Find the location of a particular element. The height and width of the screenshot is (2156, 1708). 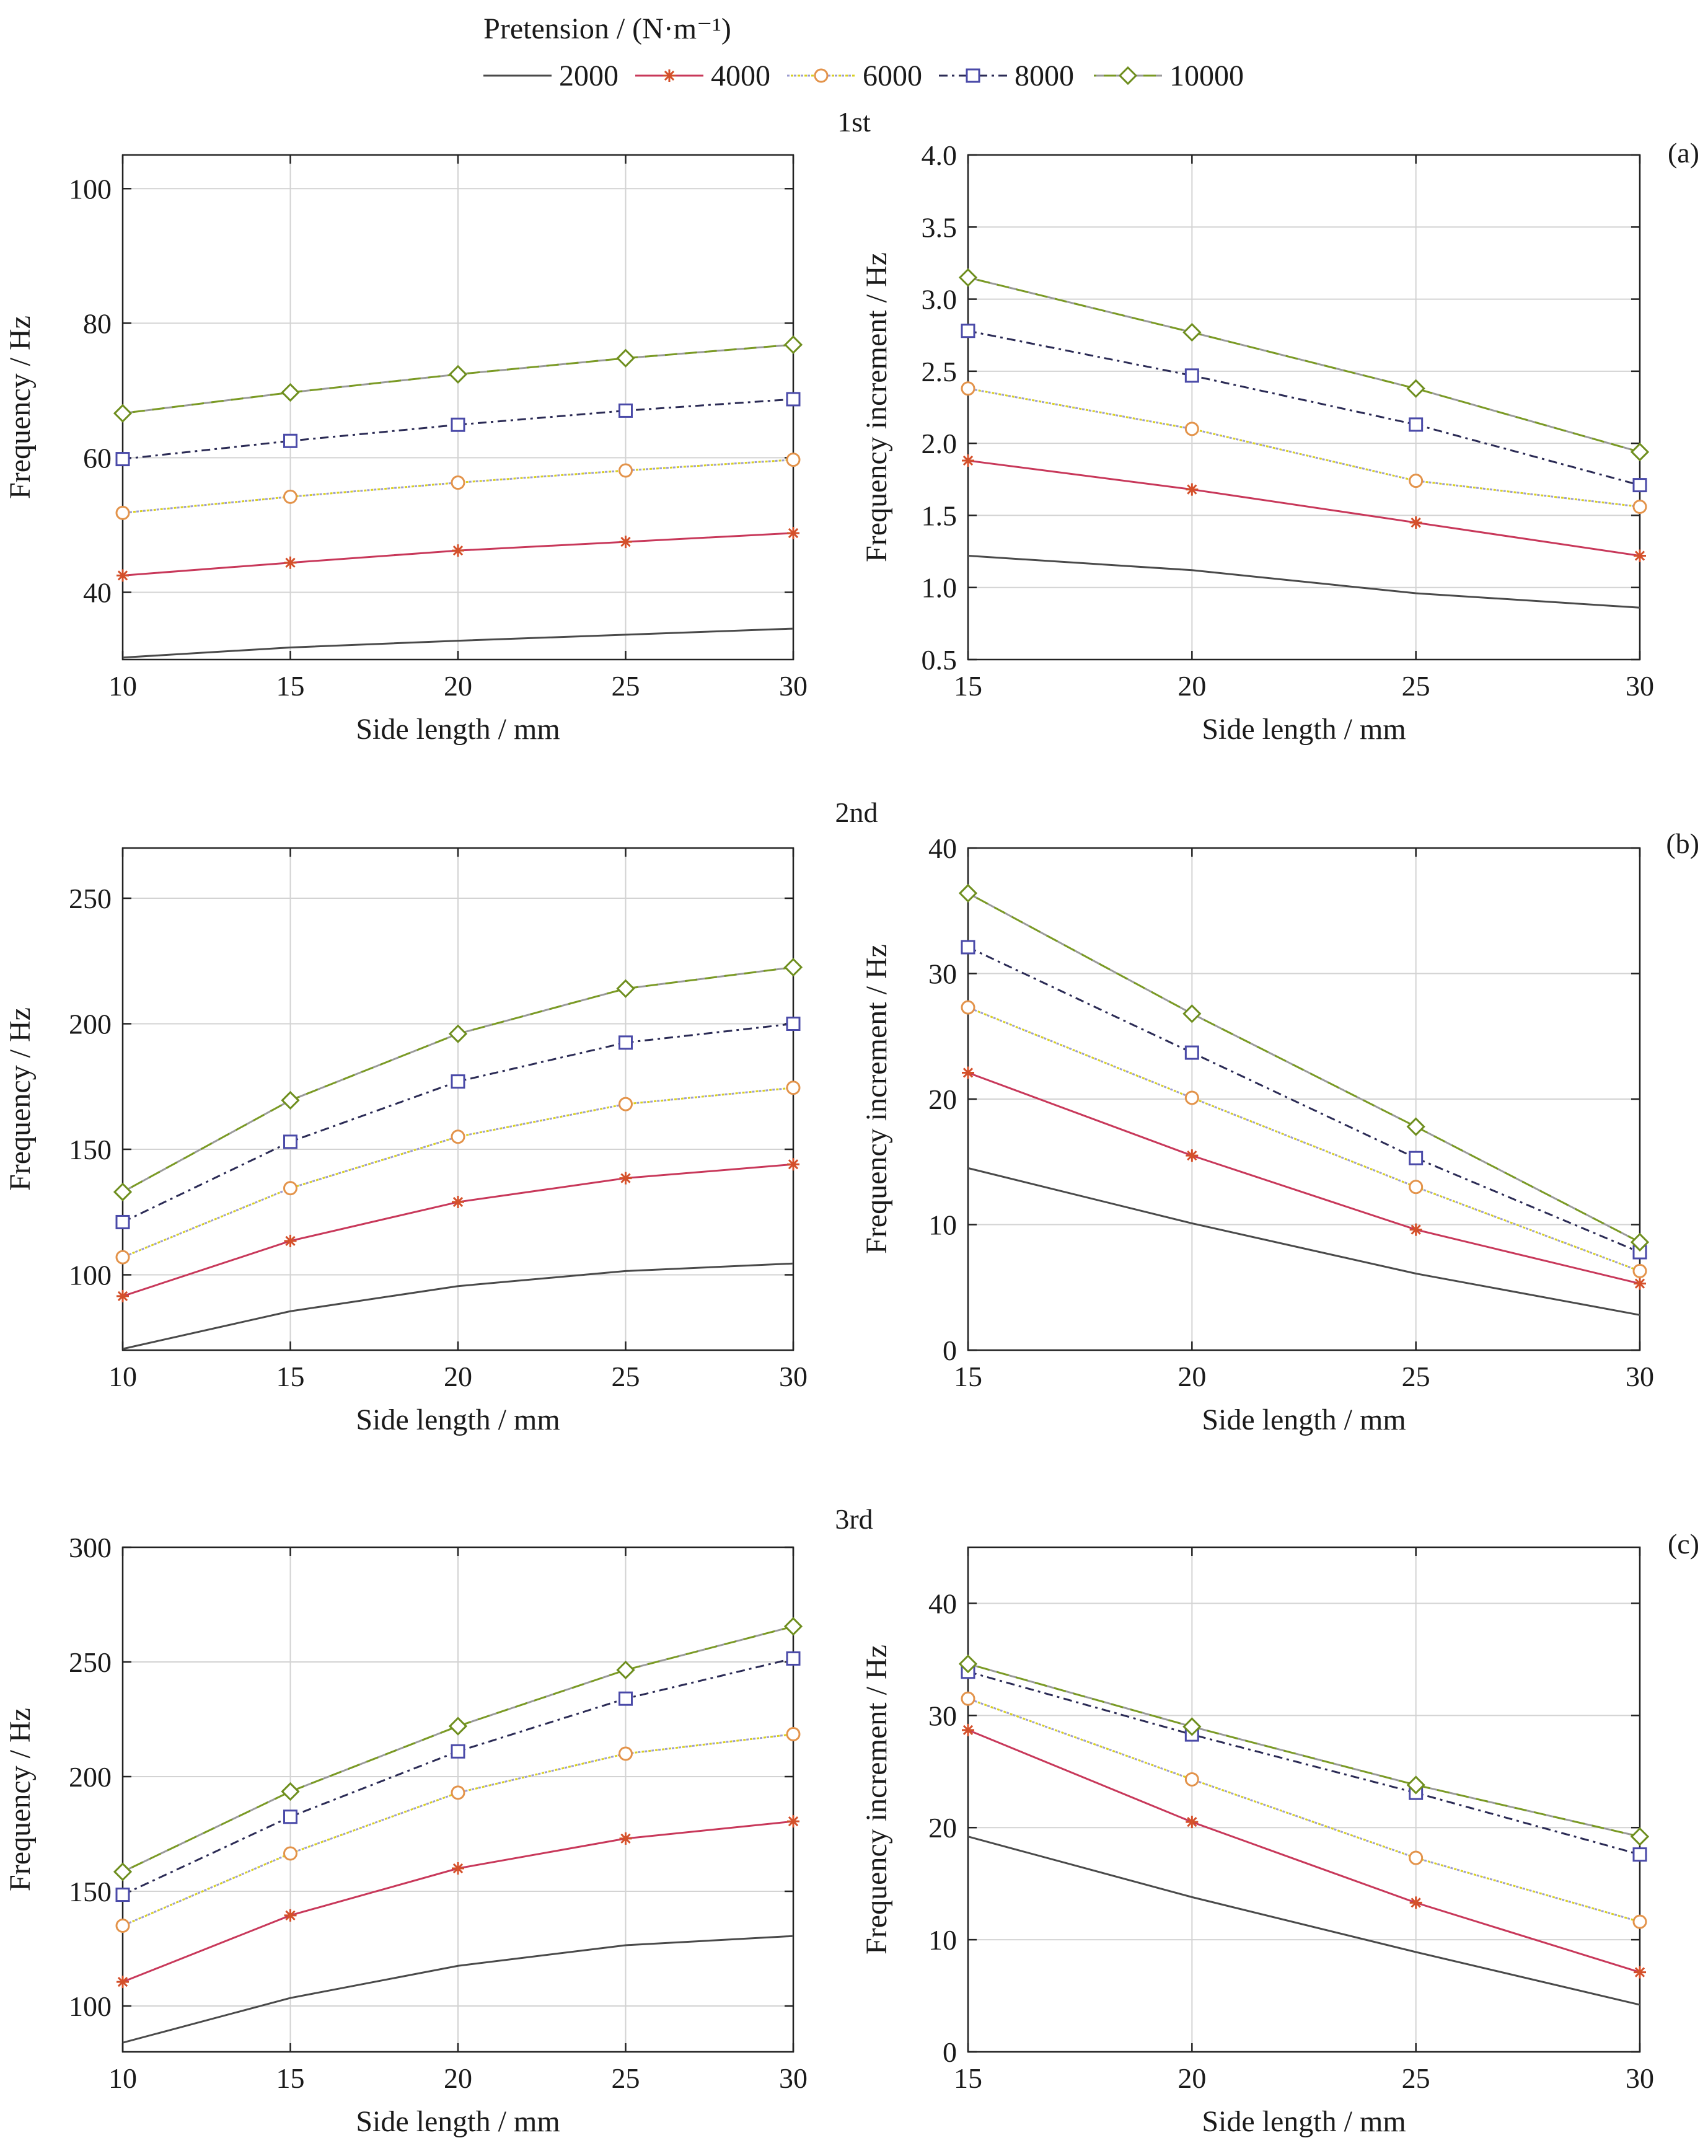

legend-label: 4000 is located at coordinates (741, 76).